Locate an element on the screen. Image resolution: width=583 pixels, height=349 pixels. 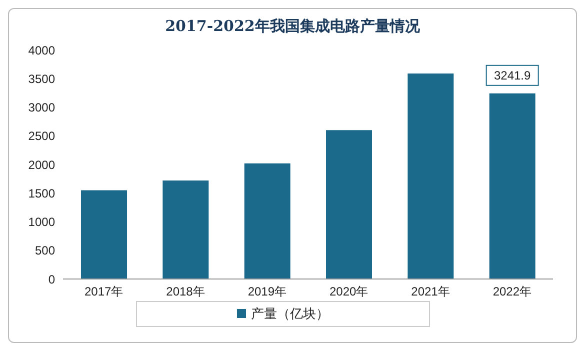
y-tick-label: 2000 is located at coordinates (42, 165).